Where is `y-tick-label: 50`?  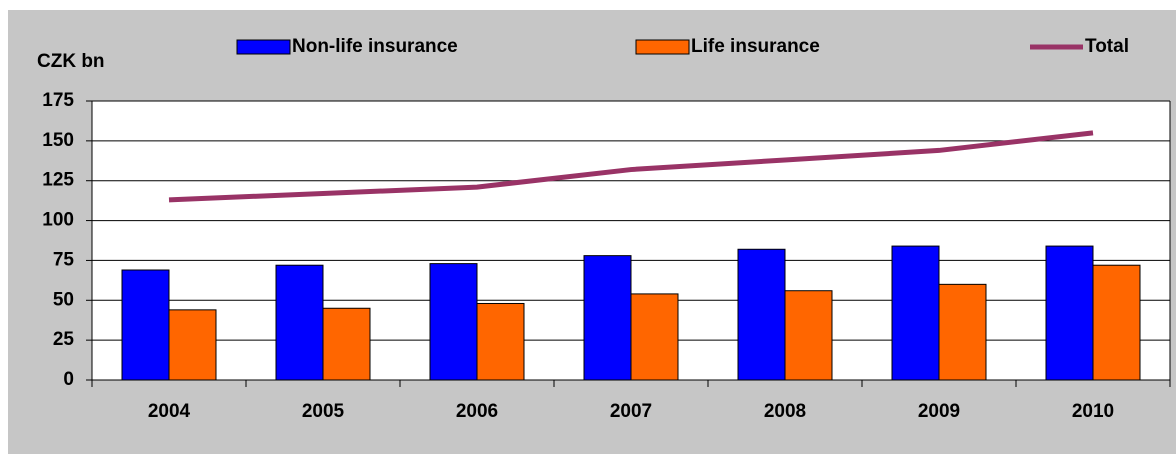
y-tick-label: 50 is located at coordinates (63, 299).